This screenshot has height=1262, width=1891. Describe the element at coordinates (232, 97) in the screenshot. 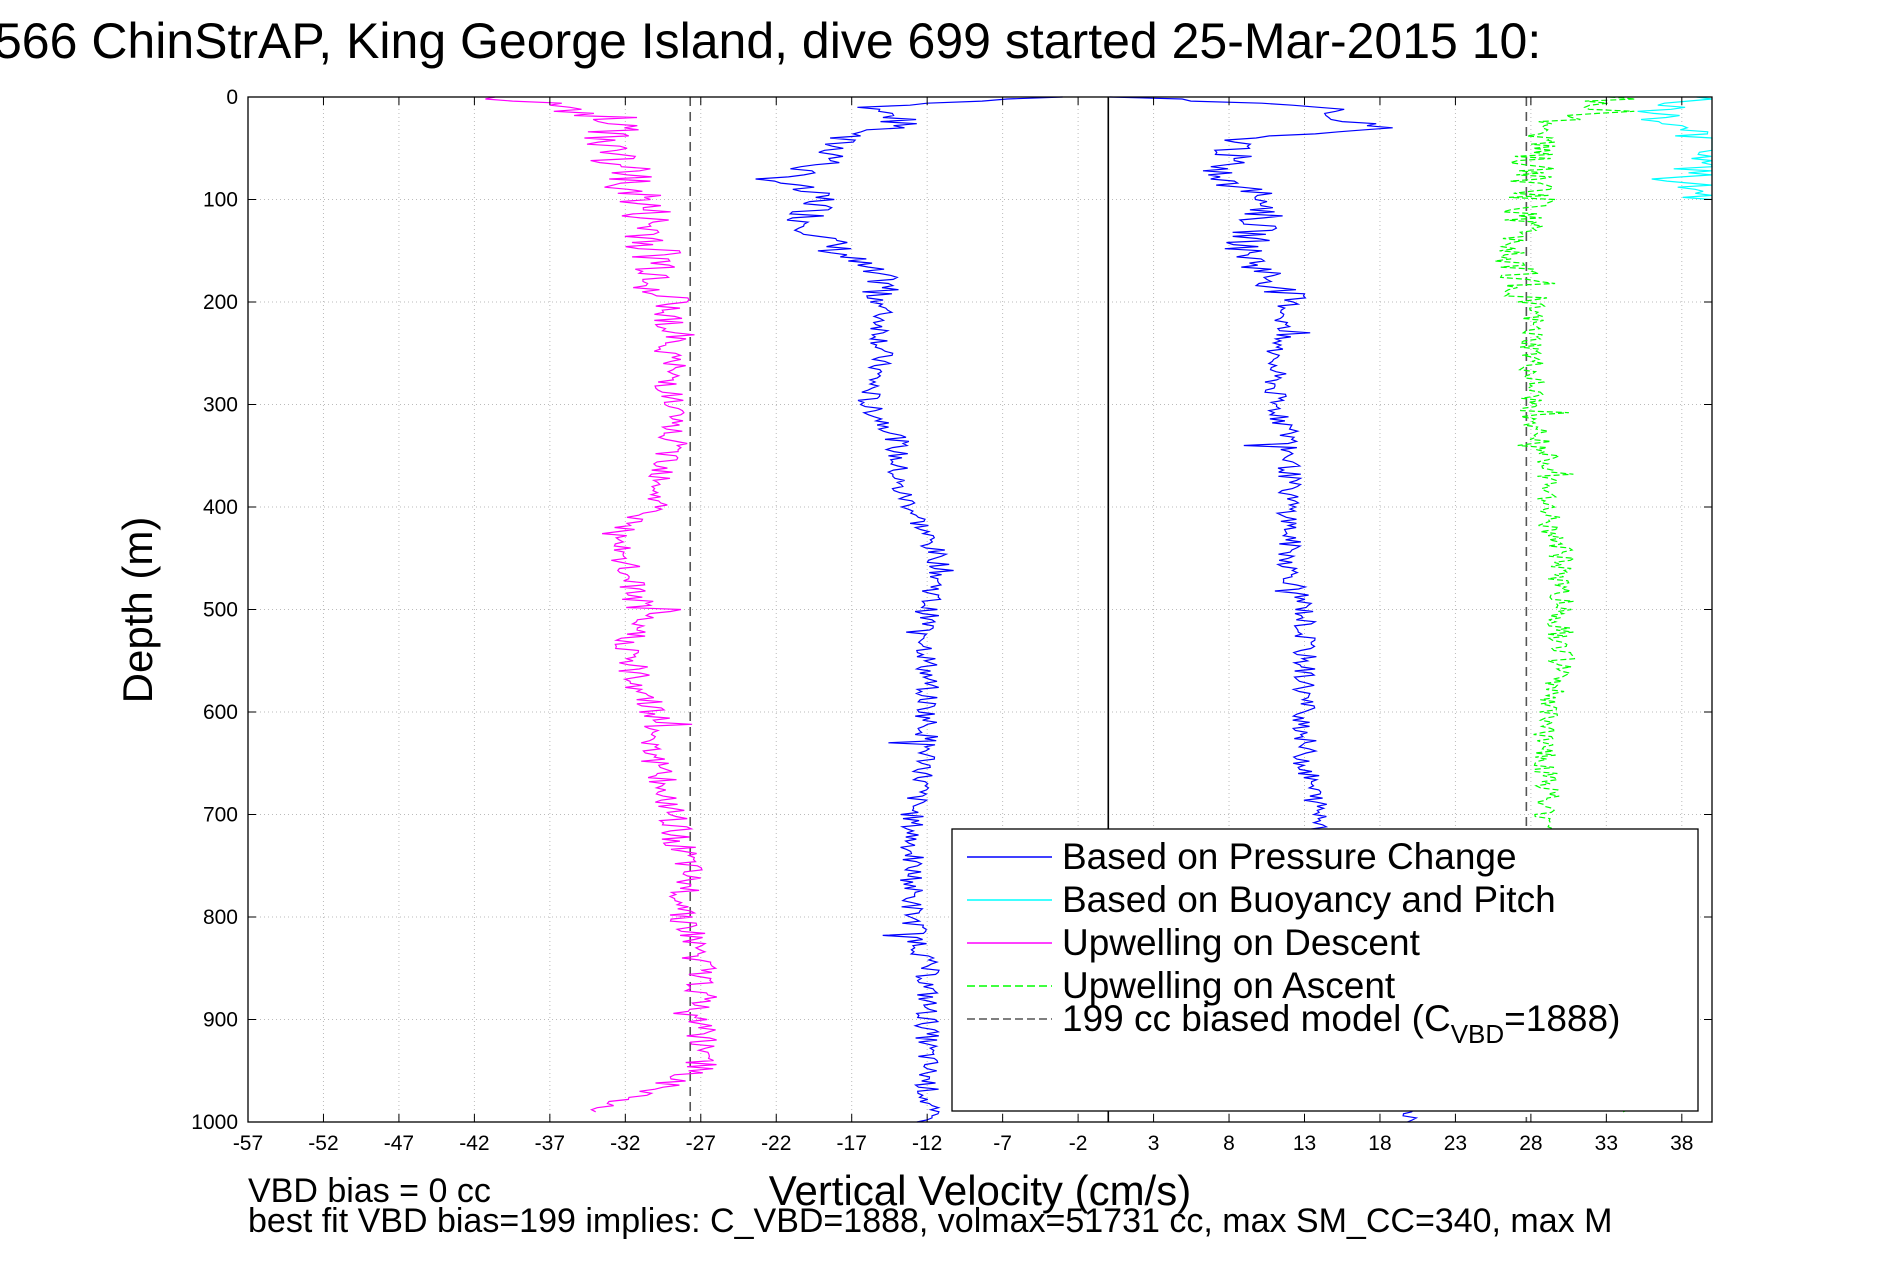

I see `y-tick-label: 0` at that location.